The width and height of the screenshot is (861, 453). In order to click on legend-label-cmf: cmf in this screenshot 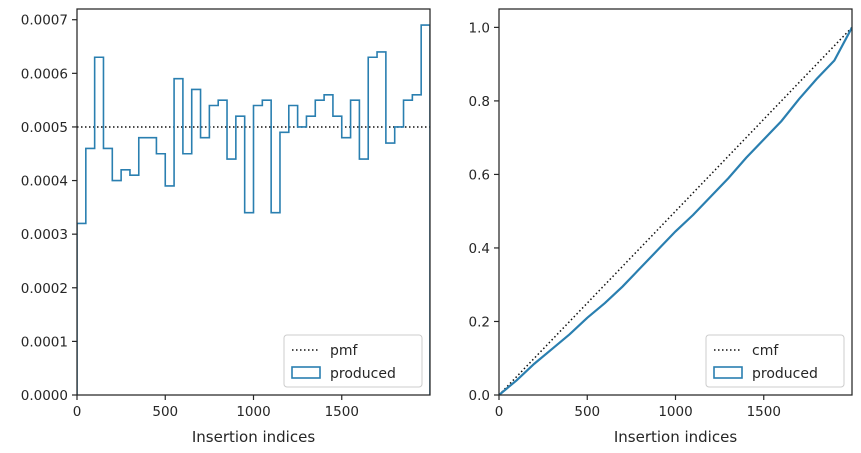, I will do `click(765, 351)`.